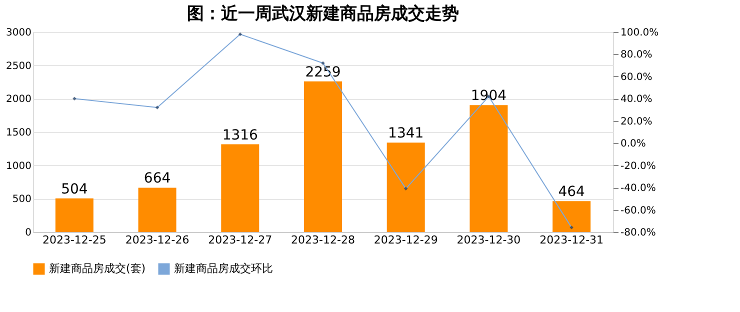 Image resolution: width=740 pixels, height=312 pixels. What do you see at coordinates (240, 135) in the screenshot?
I see `data-label: 1316` at bounding box center [240, 135].